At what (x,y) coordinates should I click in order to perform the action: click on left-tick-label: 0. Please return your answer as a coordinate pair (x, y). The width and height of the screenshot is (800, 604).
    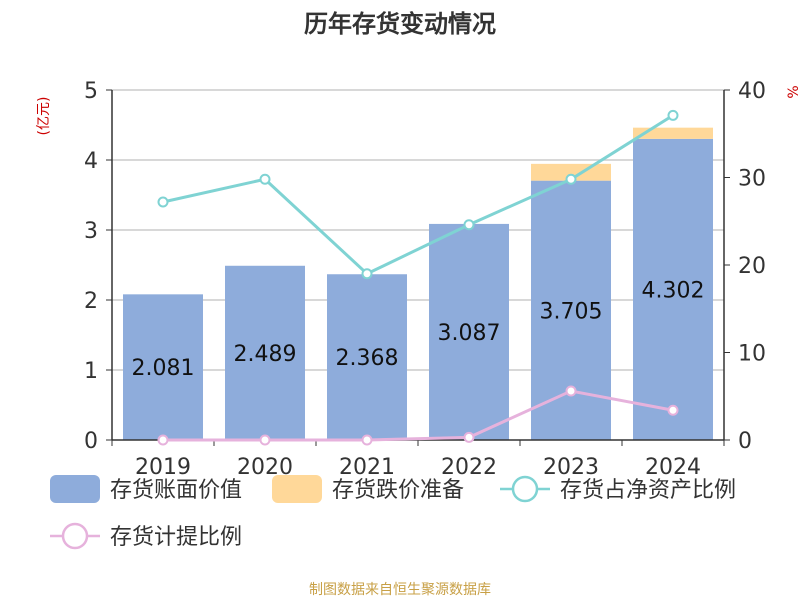
    Looking at the image, I should click on (91, 441).